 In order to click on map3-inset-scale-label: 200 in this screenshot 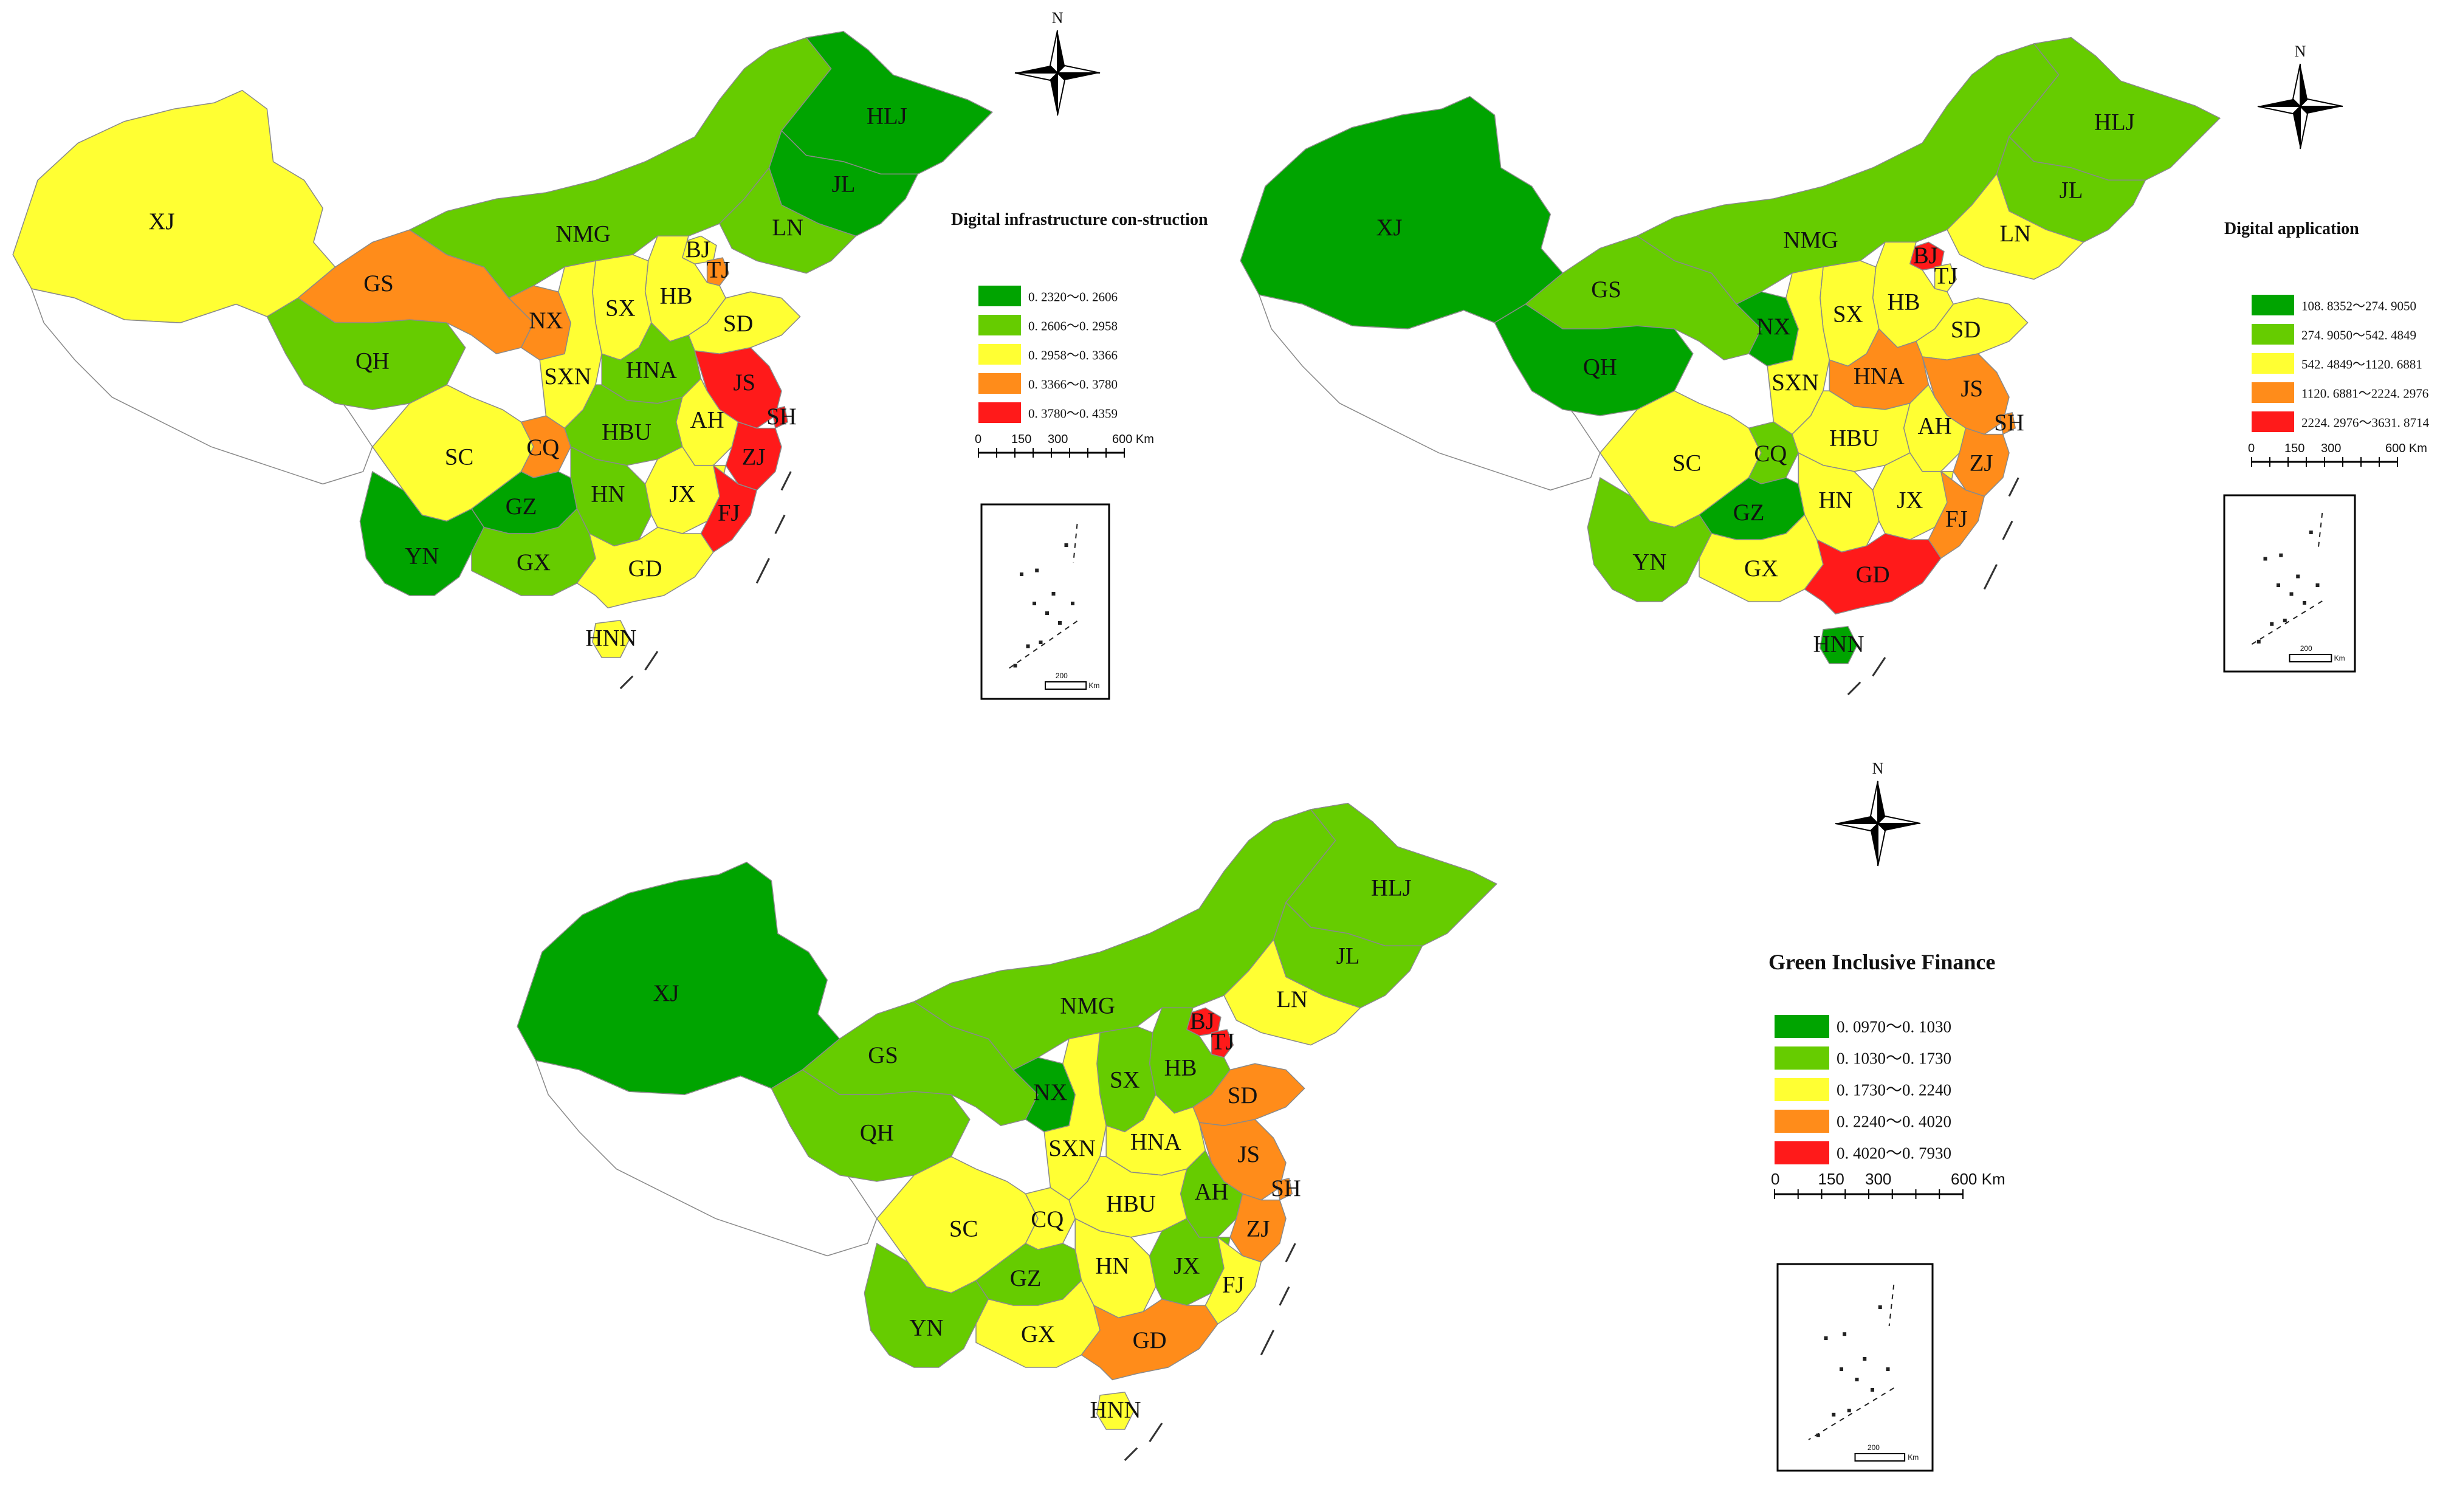, I will do `click(1874, 1448)`.